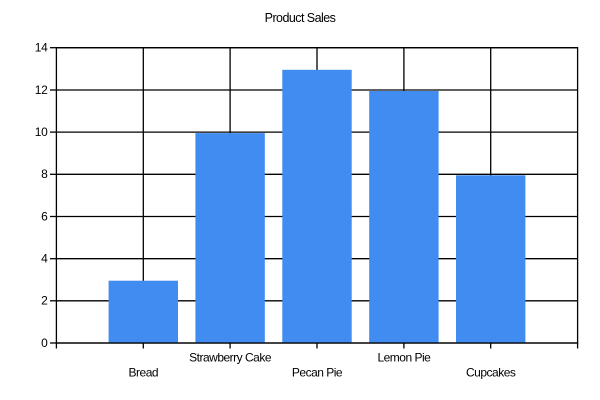 This screenshot has height=400, width=600. Describe the element at coordinates (300, 18) in the screenshot. I see `svg-text: Product Sales` at that location.